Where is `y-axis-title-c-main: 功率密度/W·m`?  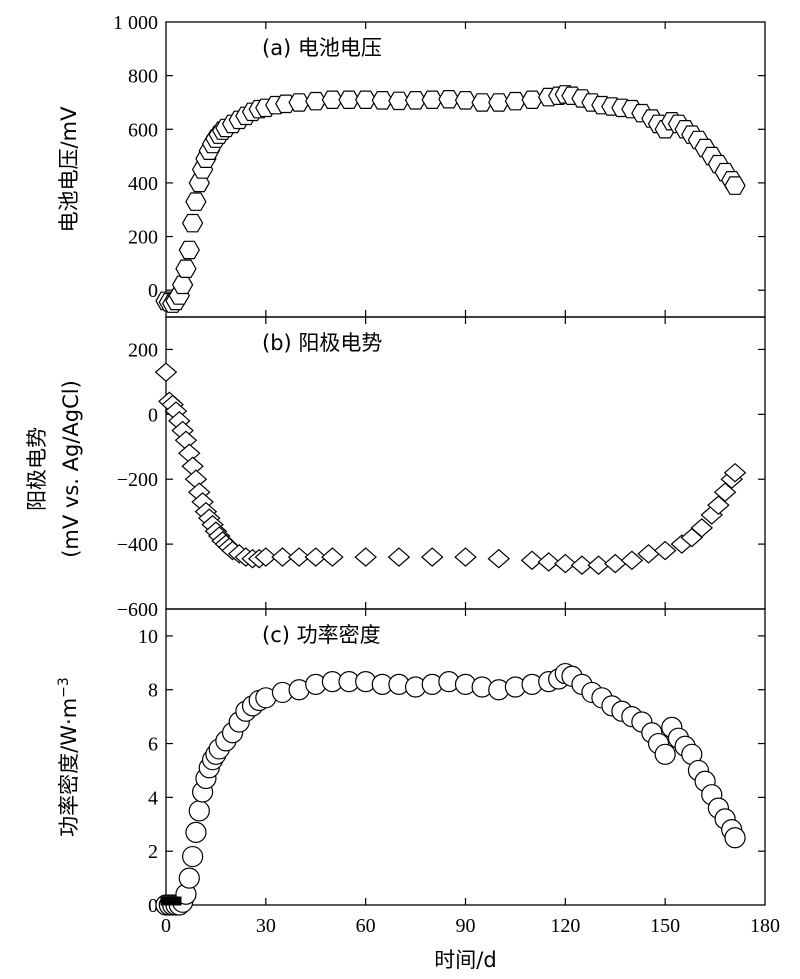 y-axis-title-c-main: 功率密度/W·m is located at coordinates (69, 767).